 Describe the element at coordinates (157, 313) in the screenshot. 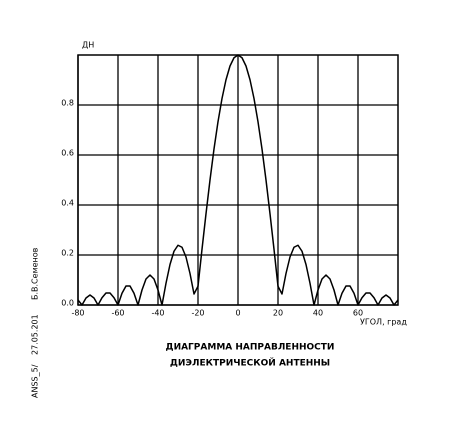

I see `x-tick-label: -40` at that location.